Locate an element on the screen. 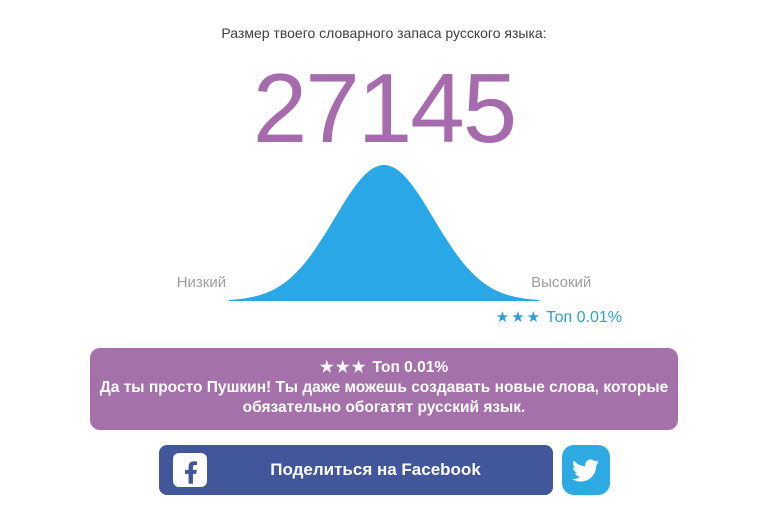 This screenshot has height=508, width=768. axis-label-low: Низкий is located at coordinates (201, 282).